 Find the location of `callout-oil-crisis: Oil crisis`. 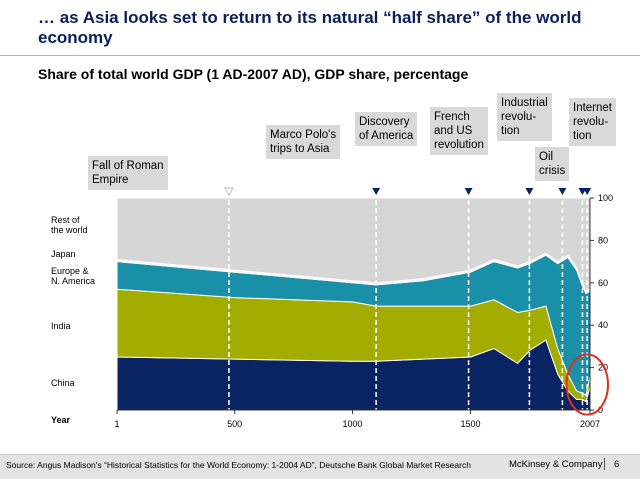

callout-oil-crisis: Oil crisis is located at coordinates (552, 164).